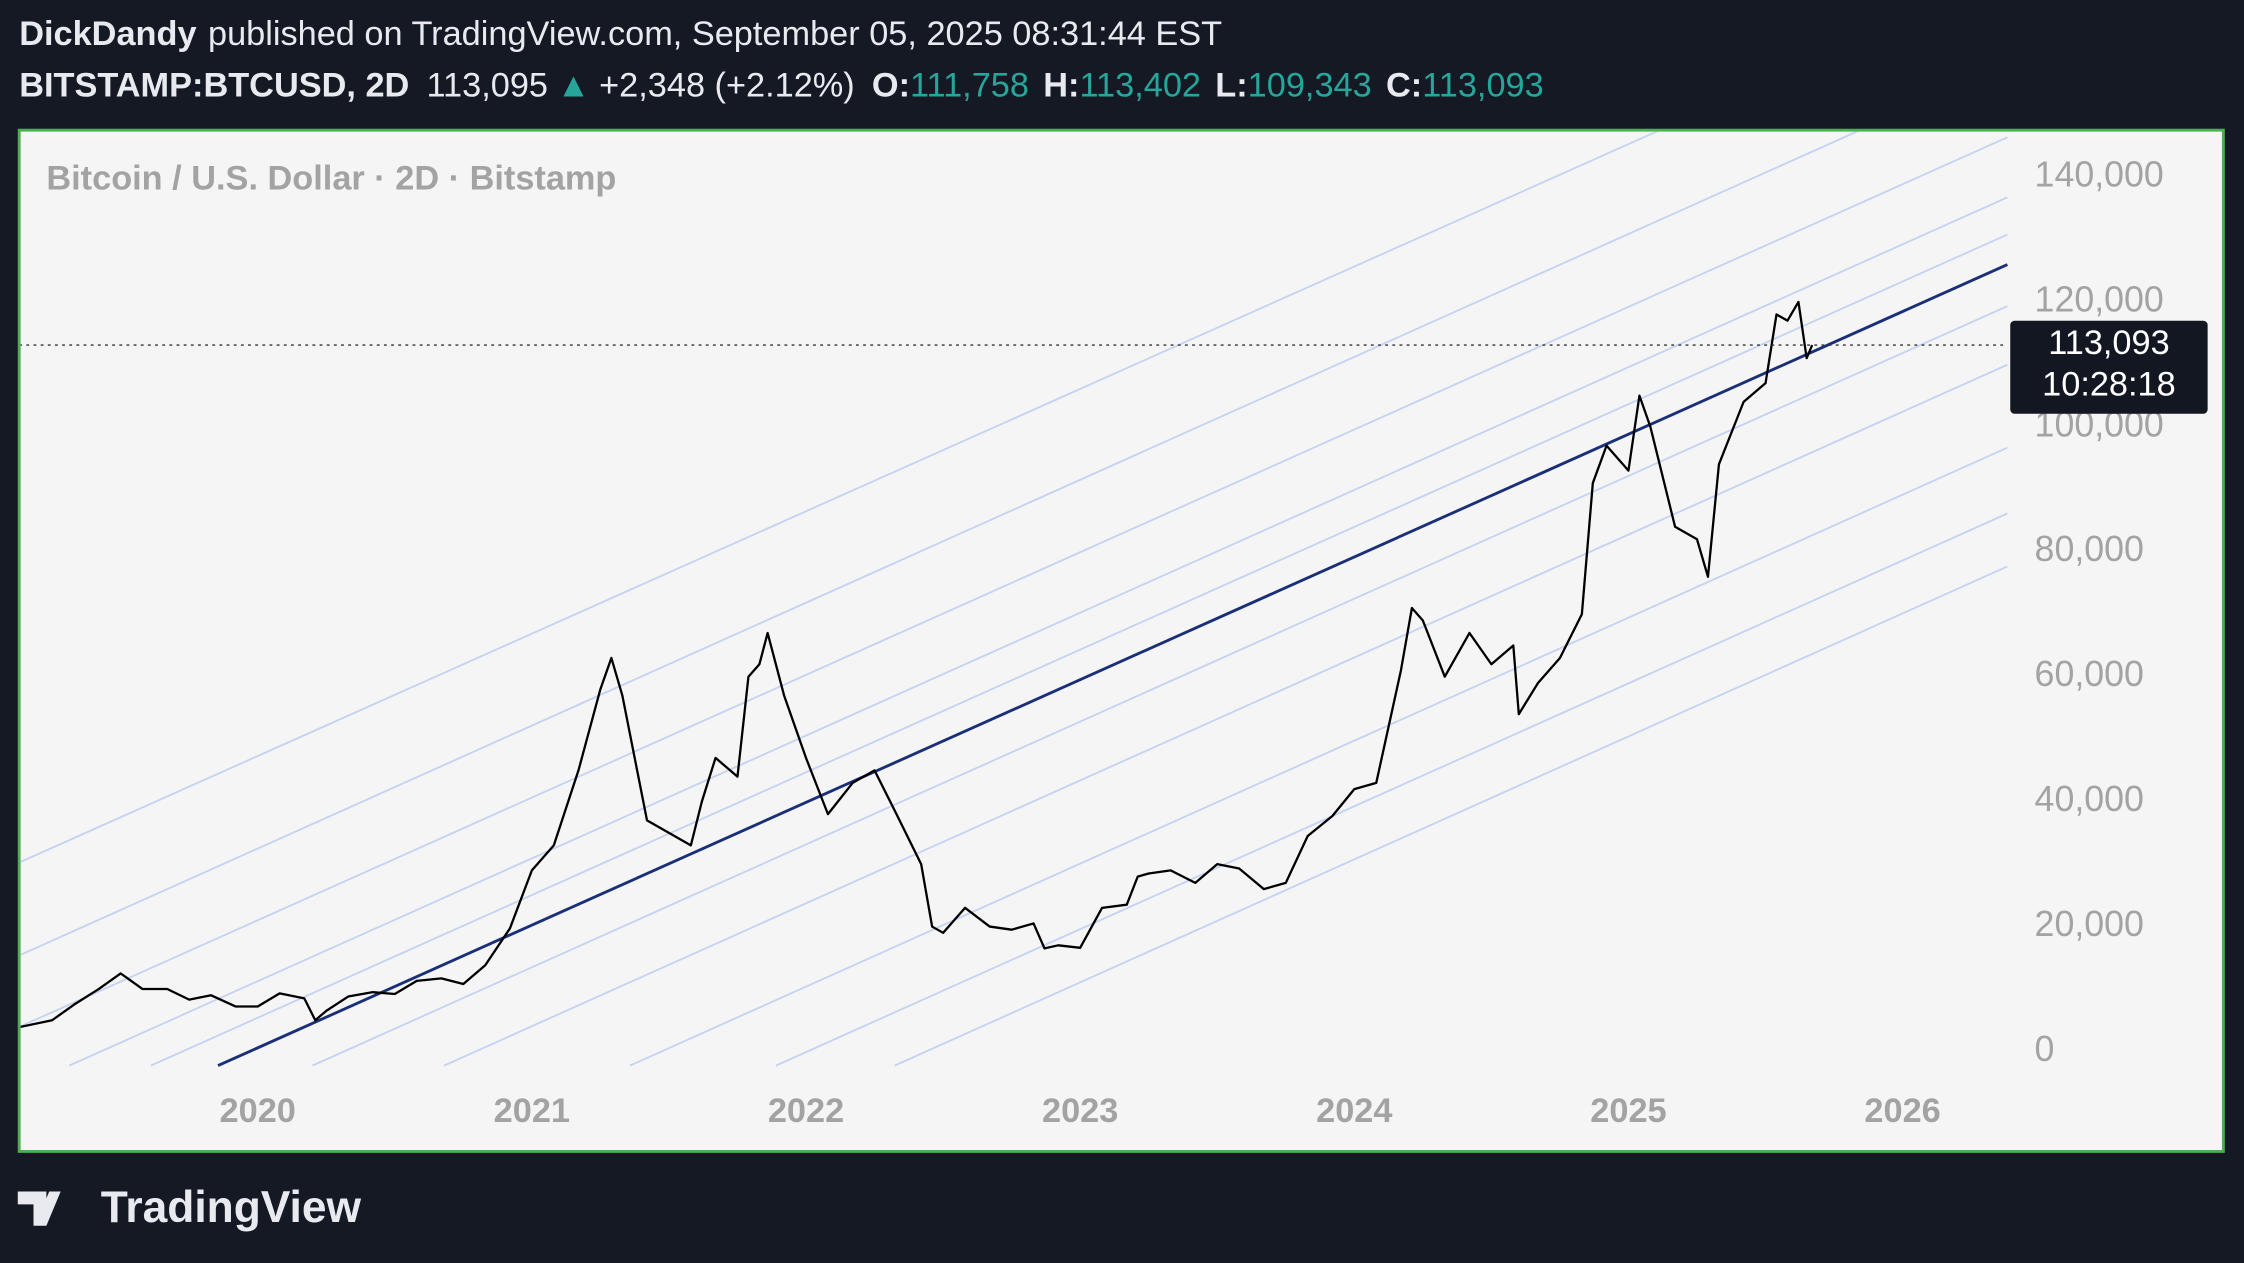 Image resolution: width=2244 pixels, height=1263 pixels. What do you see at coordinates (806, 1111) in the screenshot?
I see `x-tick-label: 2022` at bounding box center [806, 1111].